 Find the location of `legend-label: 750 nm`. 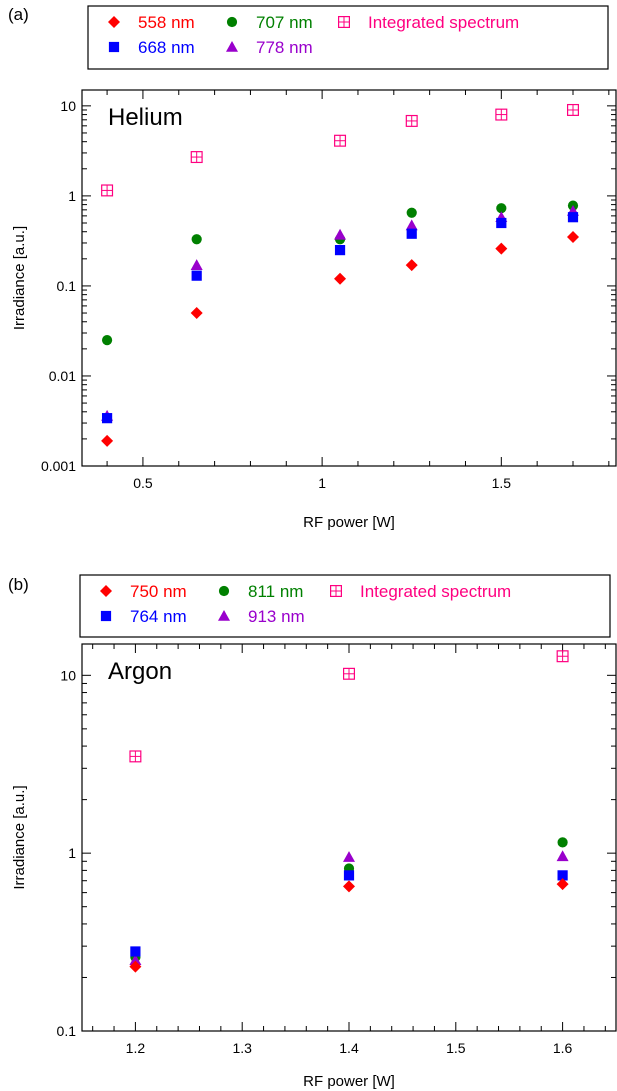

legend-label: 750 nm is located at coordinates (158, 591).